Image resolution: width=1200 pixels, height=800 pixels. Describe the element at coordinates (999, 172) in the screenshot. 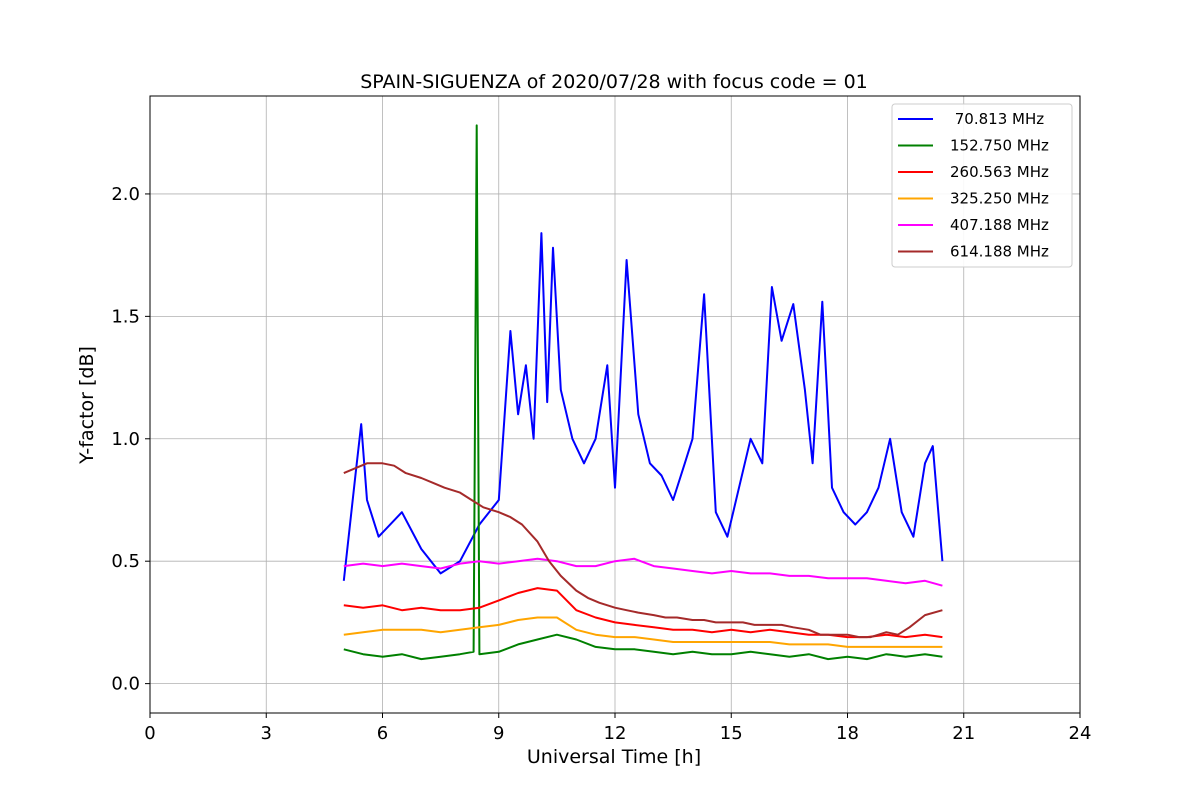

I see `legend-label: 260.563 MHz` at that location.